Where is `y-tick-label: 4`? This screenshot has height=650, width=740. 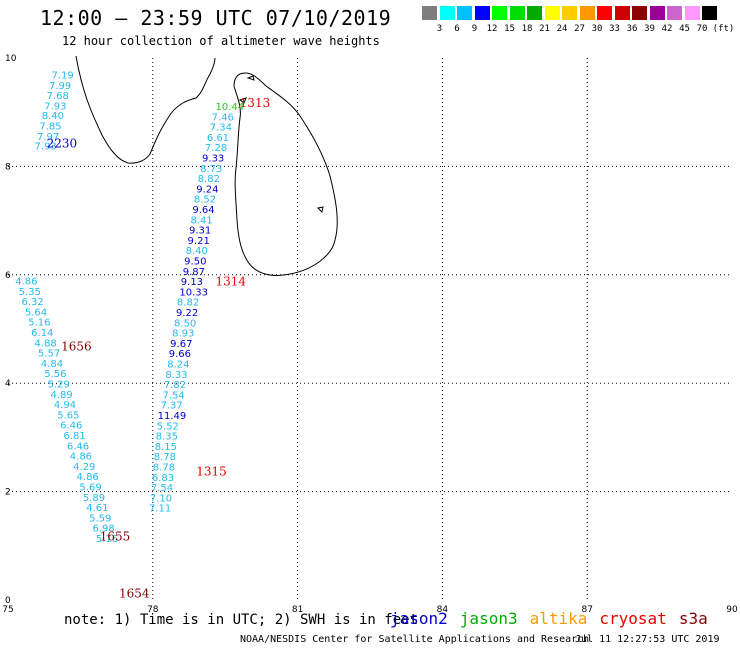
y-tick-label: 4 is located at coordinates (8, 384).